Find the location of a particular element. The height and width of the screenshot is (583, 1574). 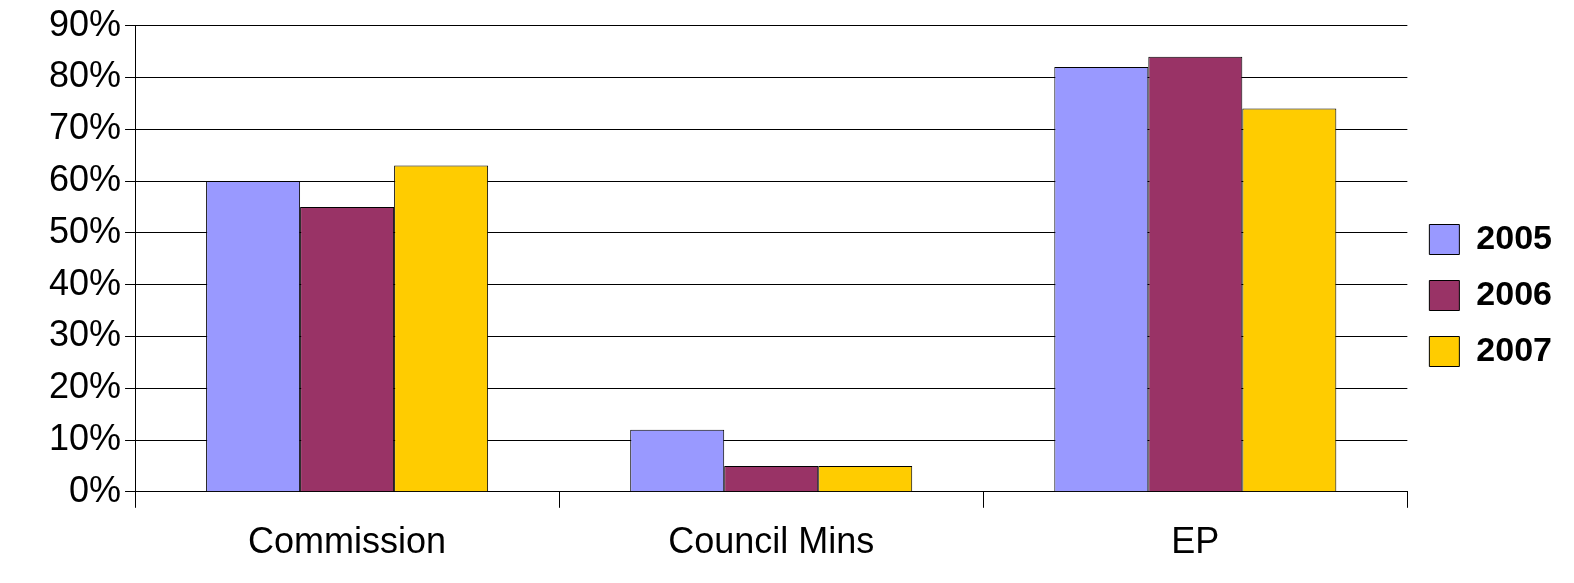

x-tick-label: EP is located at coordinates (1195, 541).